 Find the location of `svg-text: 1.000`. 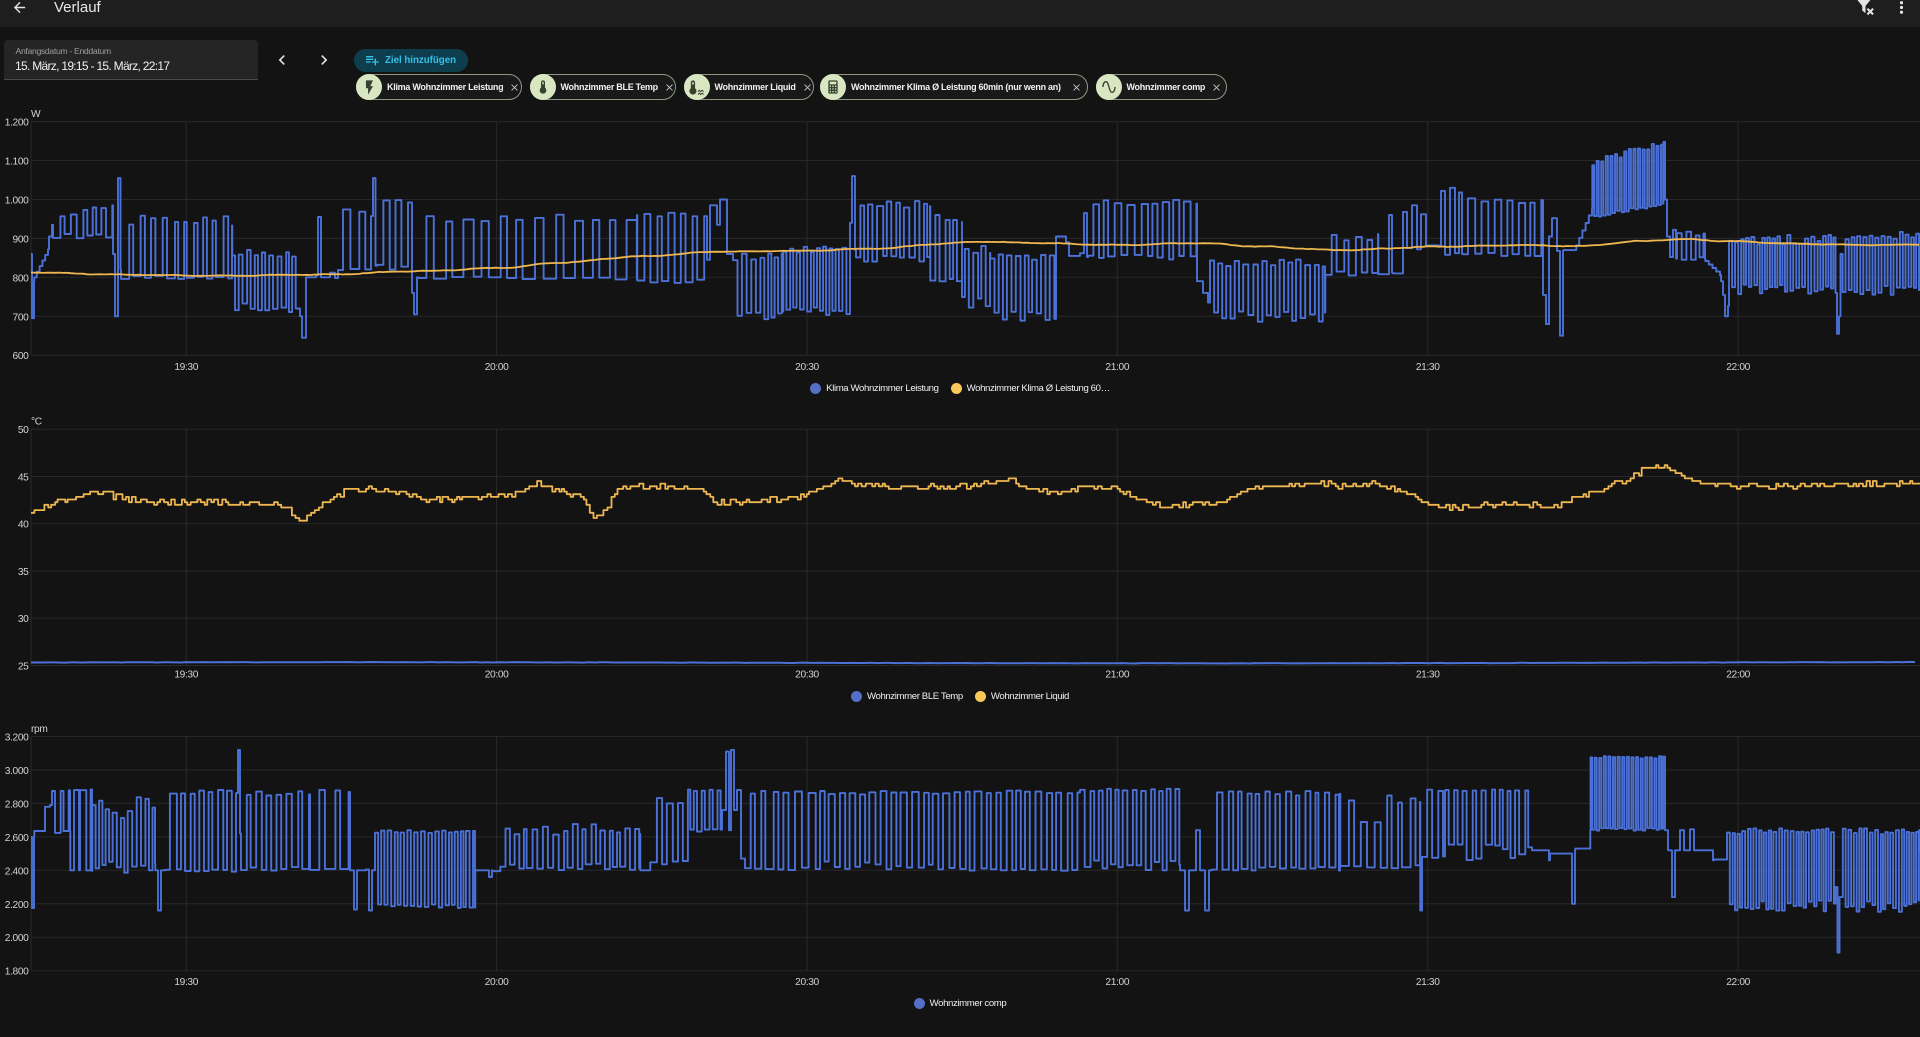

svg-text: 1.000 is located at coordinates (17, 201).